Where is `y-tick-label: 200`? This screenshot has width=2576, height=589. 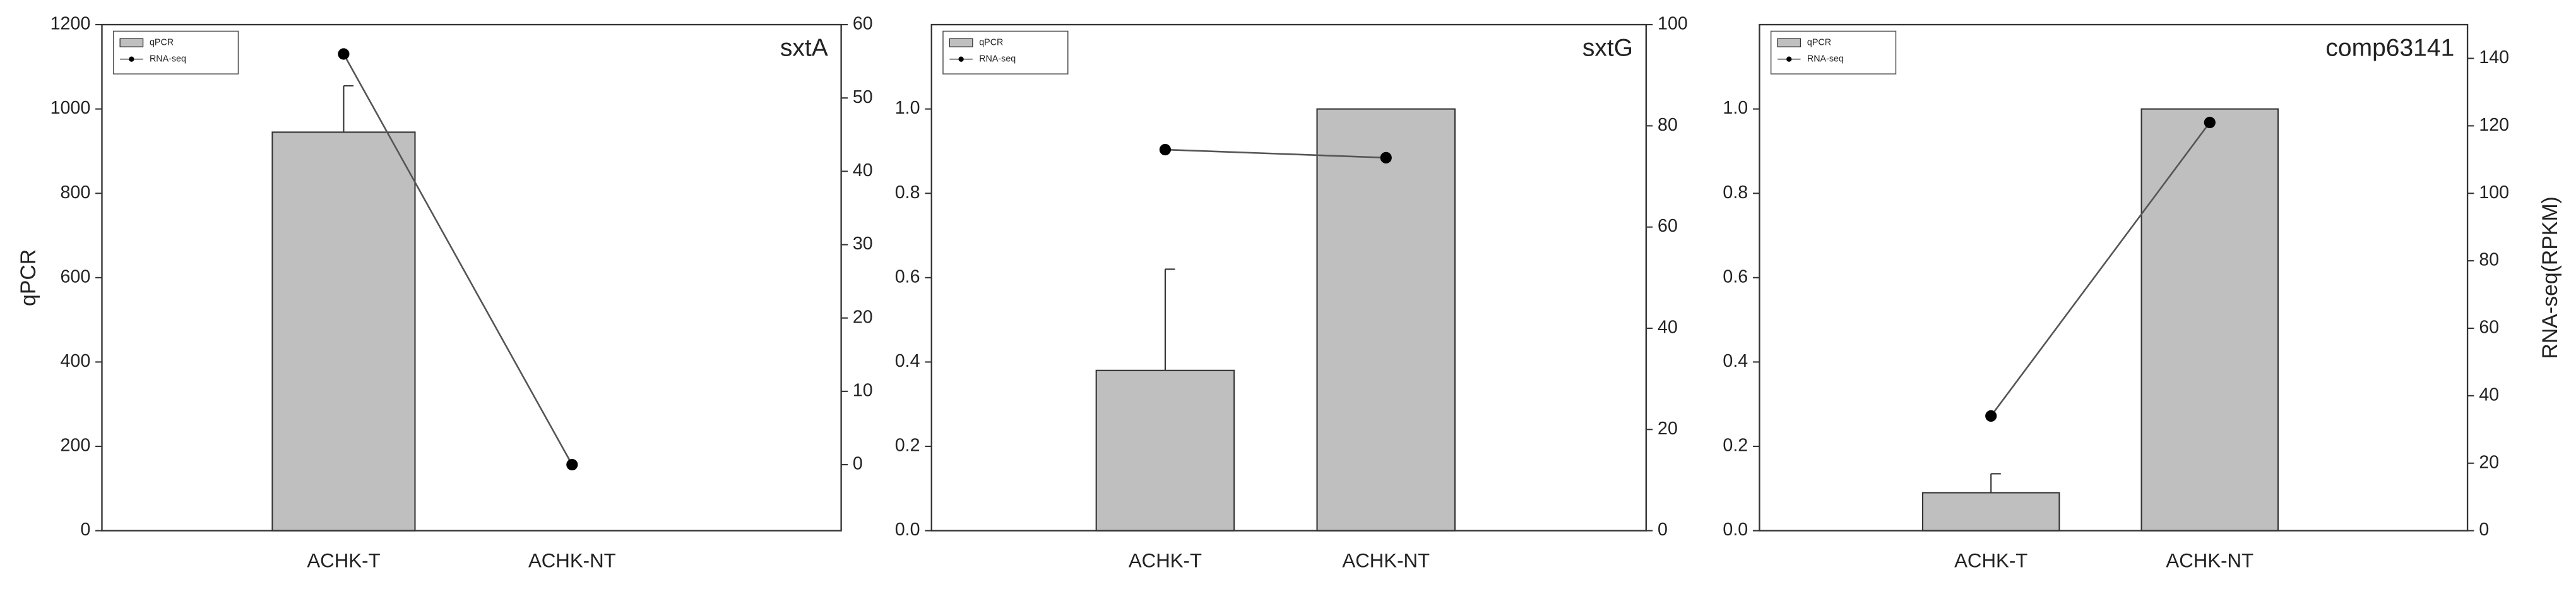 y-tick-label: 200 is located at coordinates (76, 446).